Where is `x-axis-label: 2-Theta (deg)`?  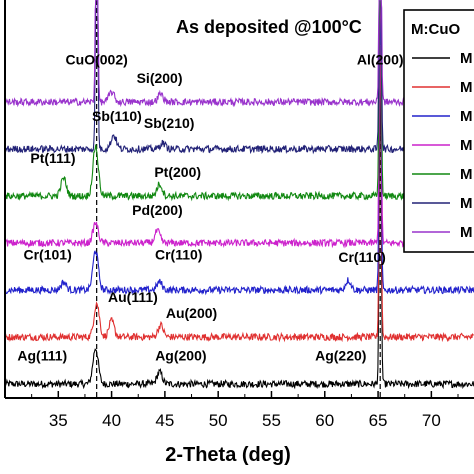 x-axis-label: 2-Theta (deg) is located at coordinates (228, 455).